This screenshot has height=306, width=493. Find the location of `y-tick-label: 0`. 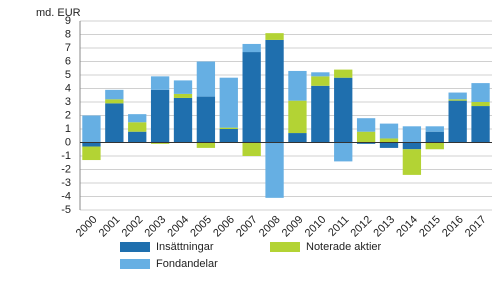

y-tick-label: 0 is located at coordinates (68, 142).